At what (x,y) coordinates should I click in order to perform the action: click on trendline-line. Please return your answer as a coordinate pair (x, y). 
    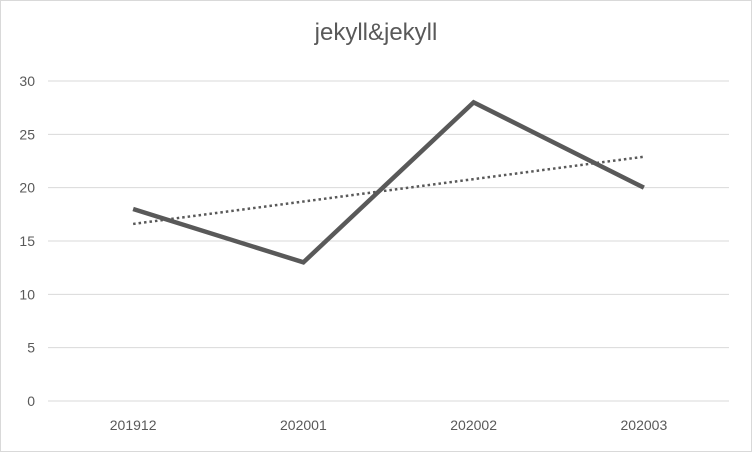
    Looking at the image, I should click on (388, 190).